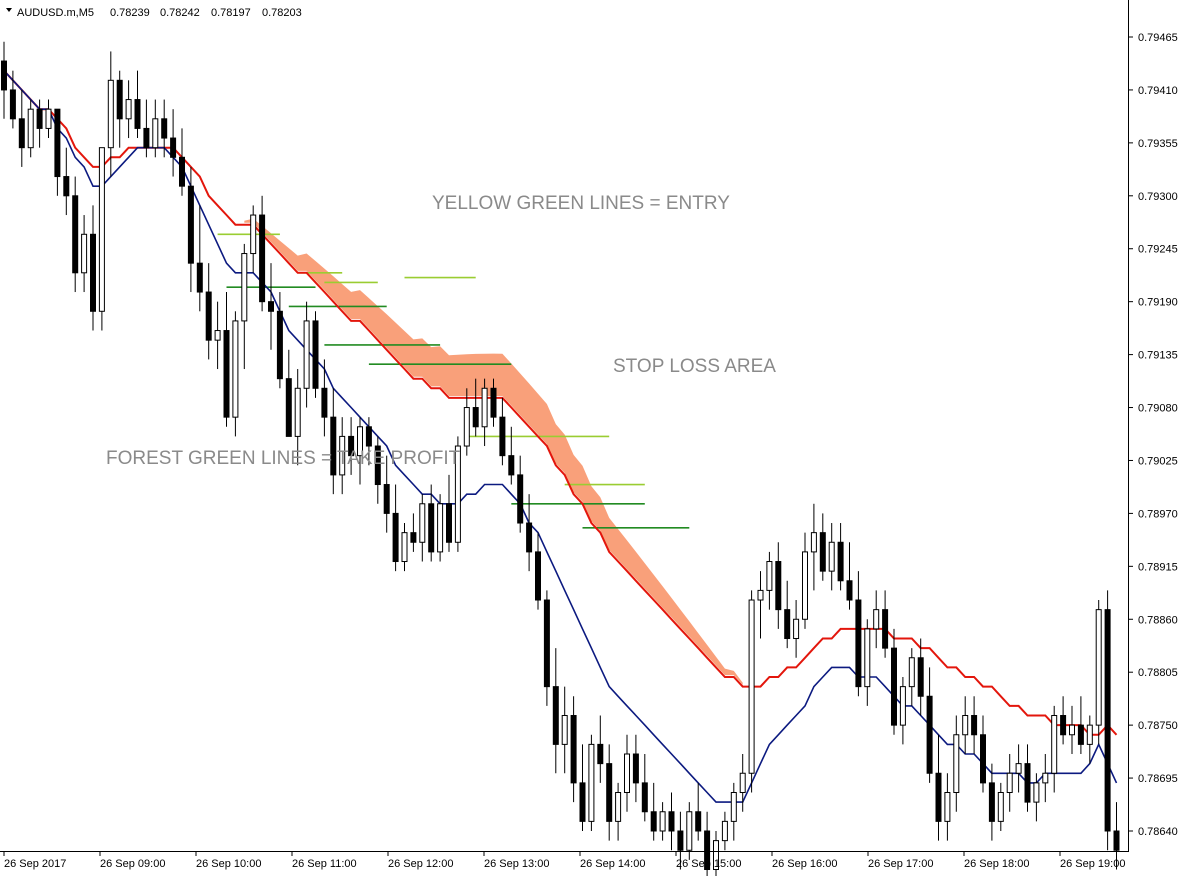 The height and width of the screenshot is (876, 1186). Describe the element at coordinates (1158, 144) in the screenshot. I see `price-tick-label: 0.79355` at that location.